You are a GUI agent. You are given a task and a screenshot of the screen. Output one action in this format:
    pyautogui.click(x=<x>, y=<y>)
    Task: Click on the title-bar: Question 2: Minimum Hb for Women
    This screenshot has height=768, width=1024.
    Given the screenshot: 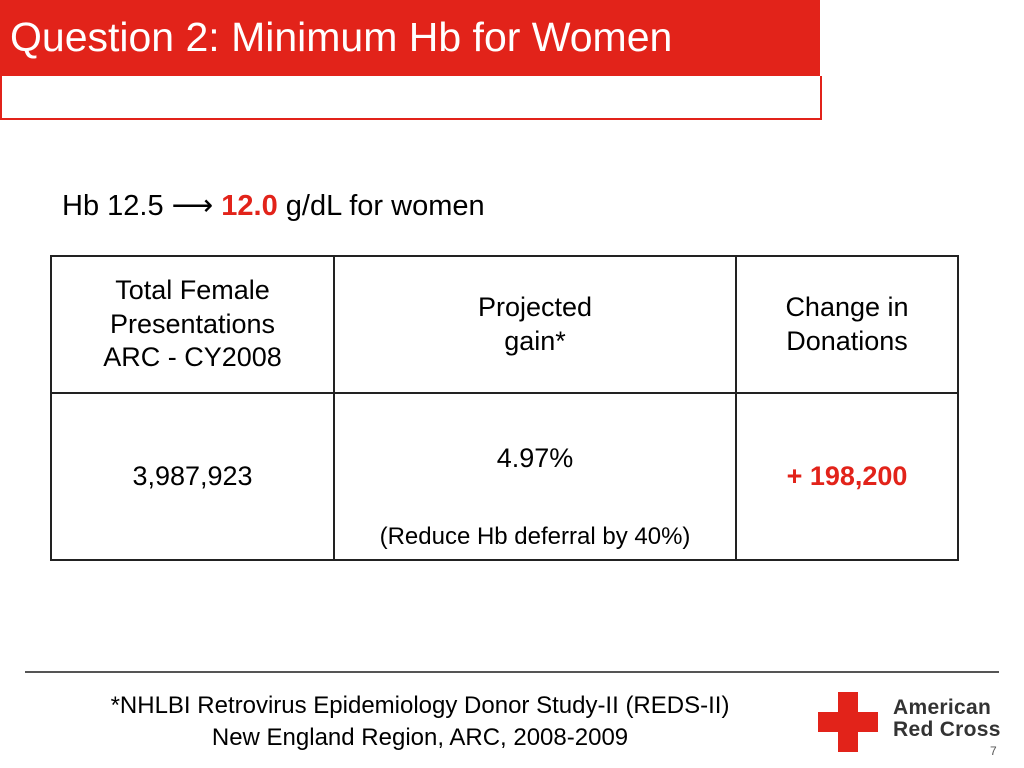 What is the action you would take?
    pyautogui.click(x=410, y=38)
    